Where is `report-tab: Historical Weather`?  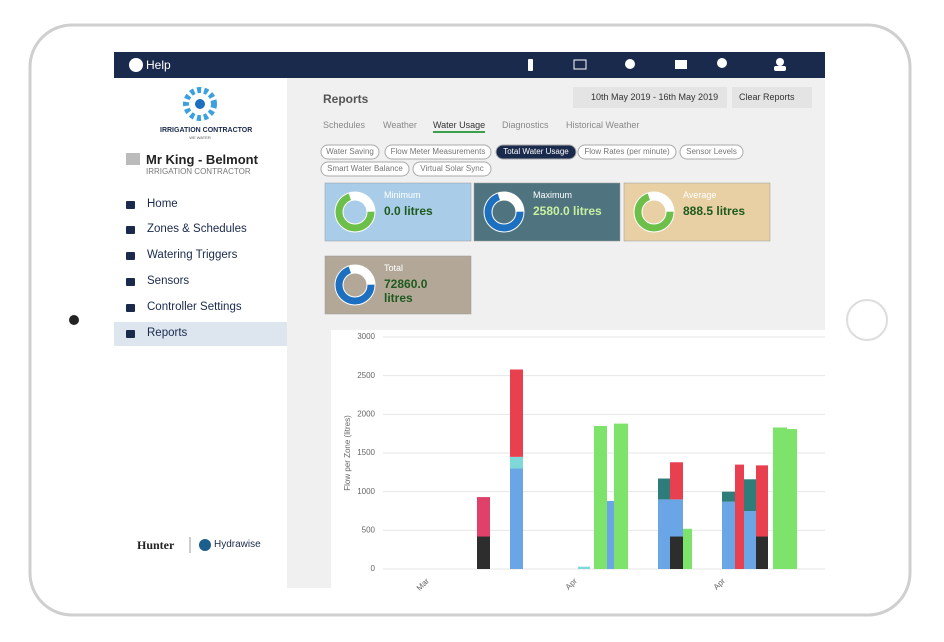
report-tab: Historical Weather is located at coordinates (603, 125).